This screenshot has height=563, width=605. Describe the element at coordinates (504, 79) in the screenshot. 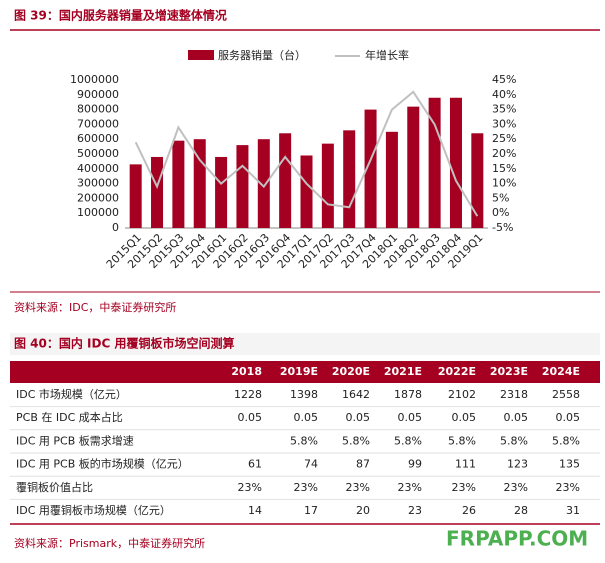

I see `y2-tick-label: 45%` at that location.